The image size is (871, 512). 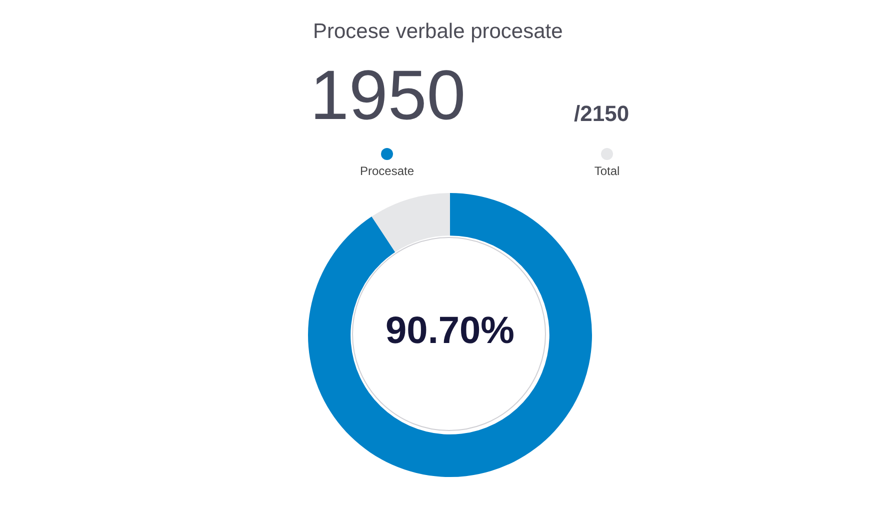 What do you see at coordinates (450, 331) in the screenshot?
I see `text: 90.70%` at bounding box center [450, 331].